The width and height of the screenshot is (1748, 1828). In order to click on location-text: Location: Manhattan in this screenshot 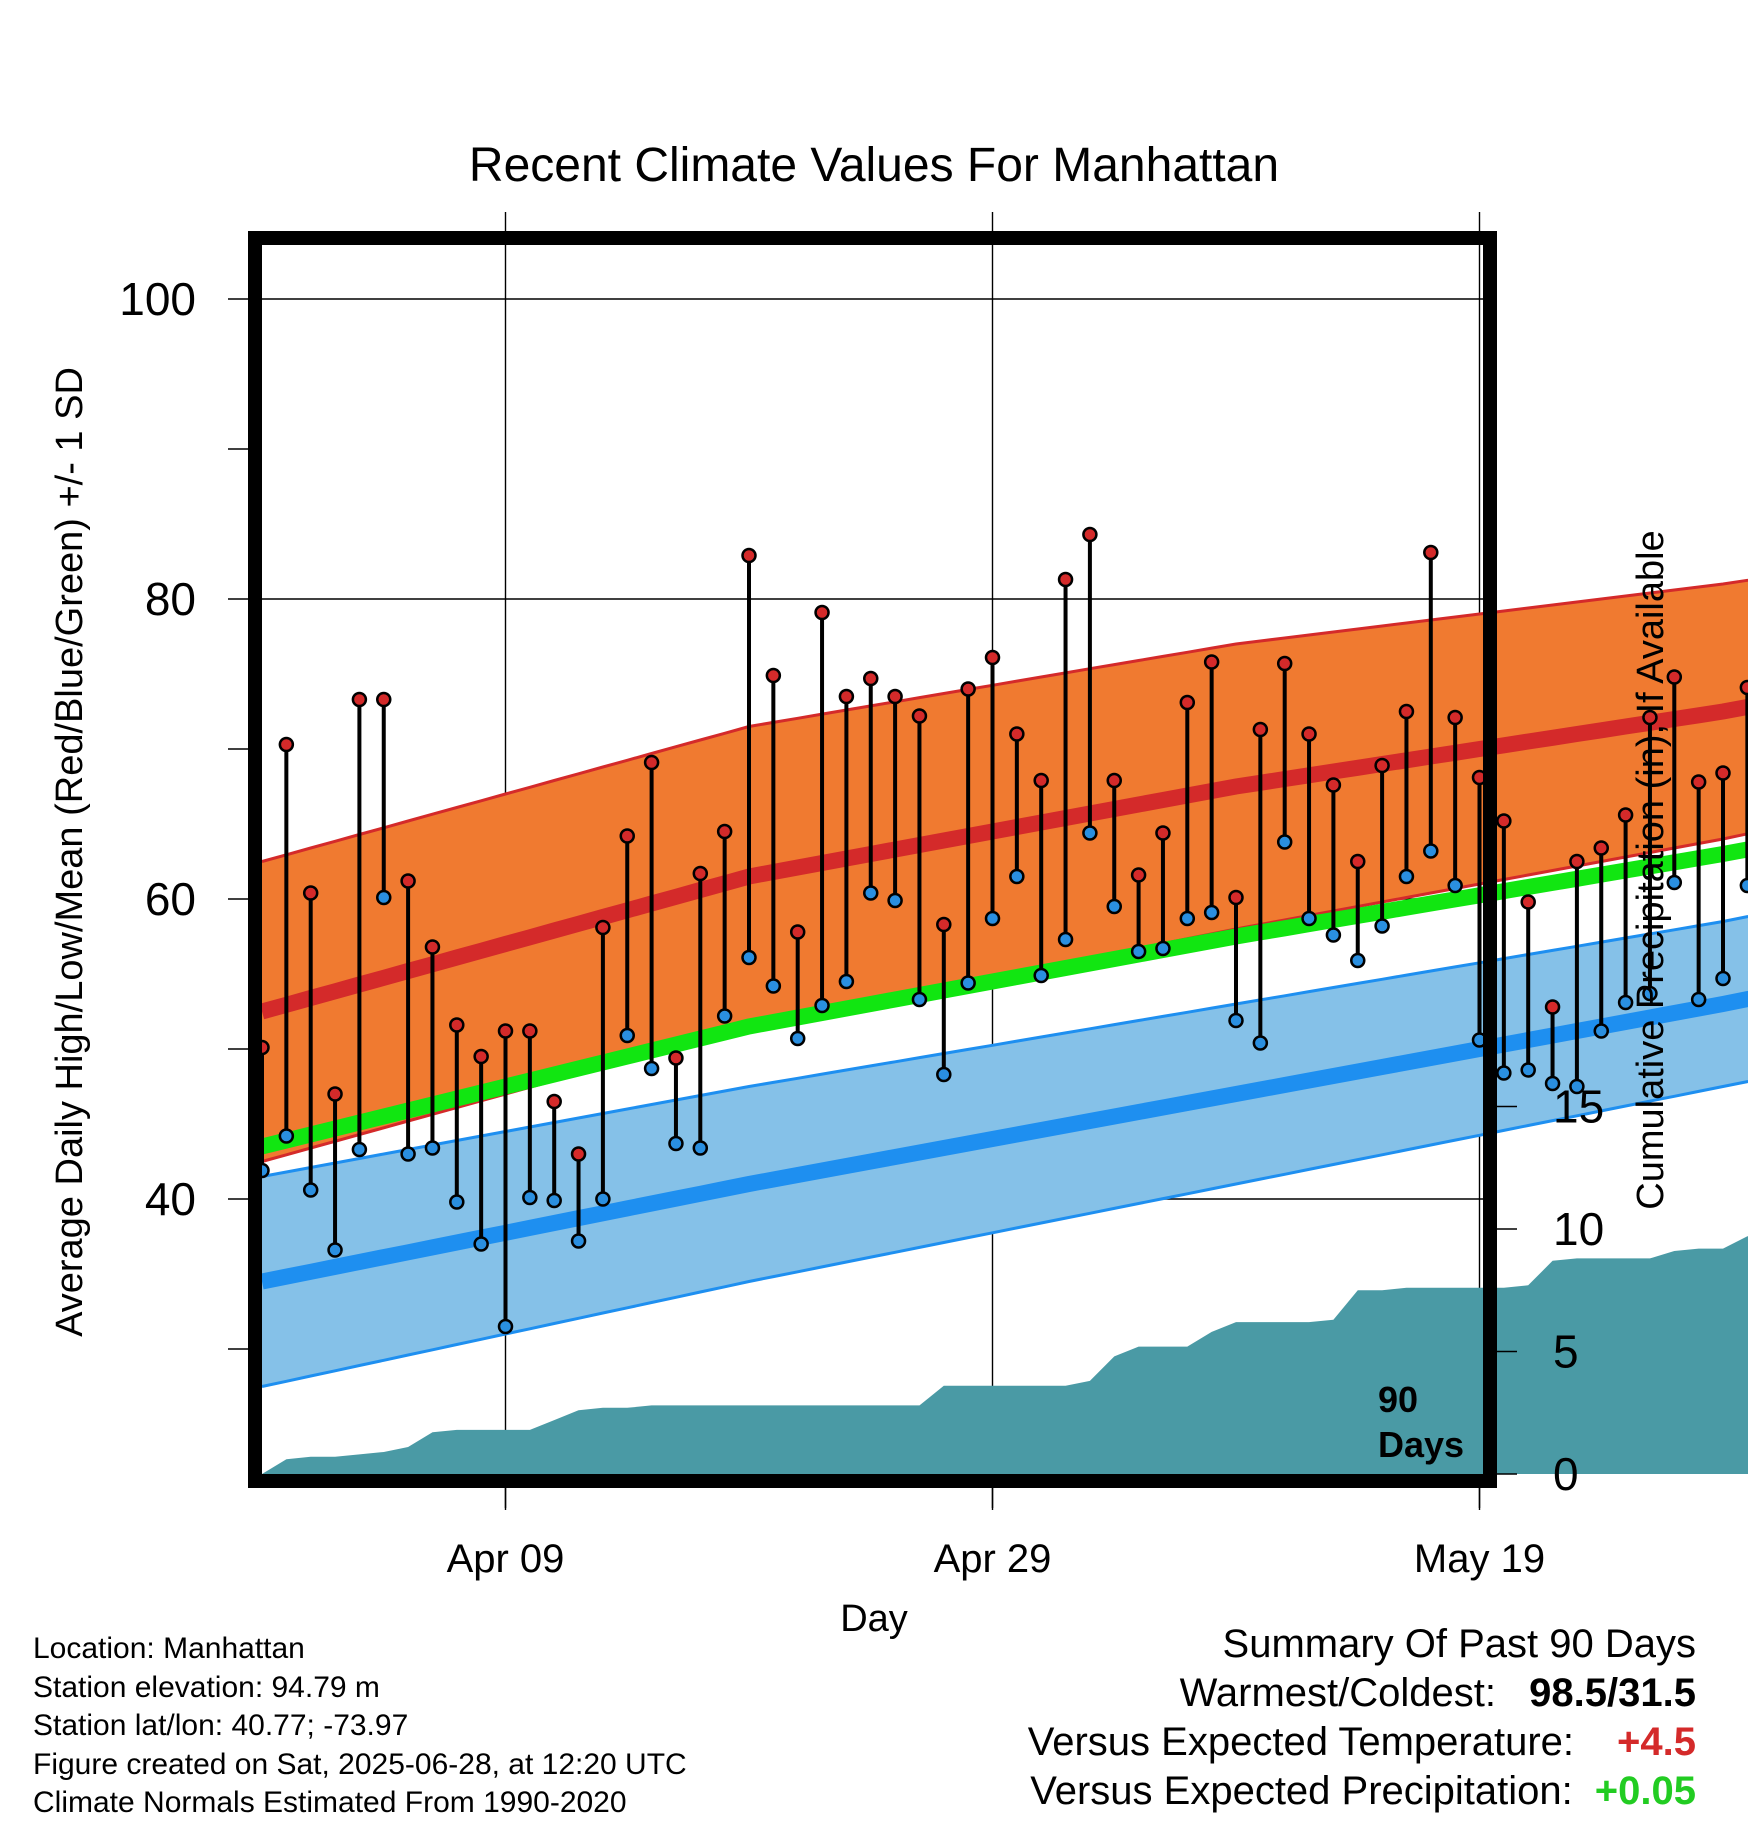, I will do `click(169, 1648)`.